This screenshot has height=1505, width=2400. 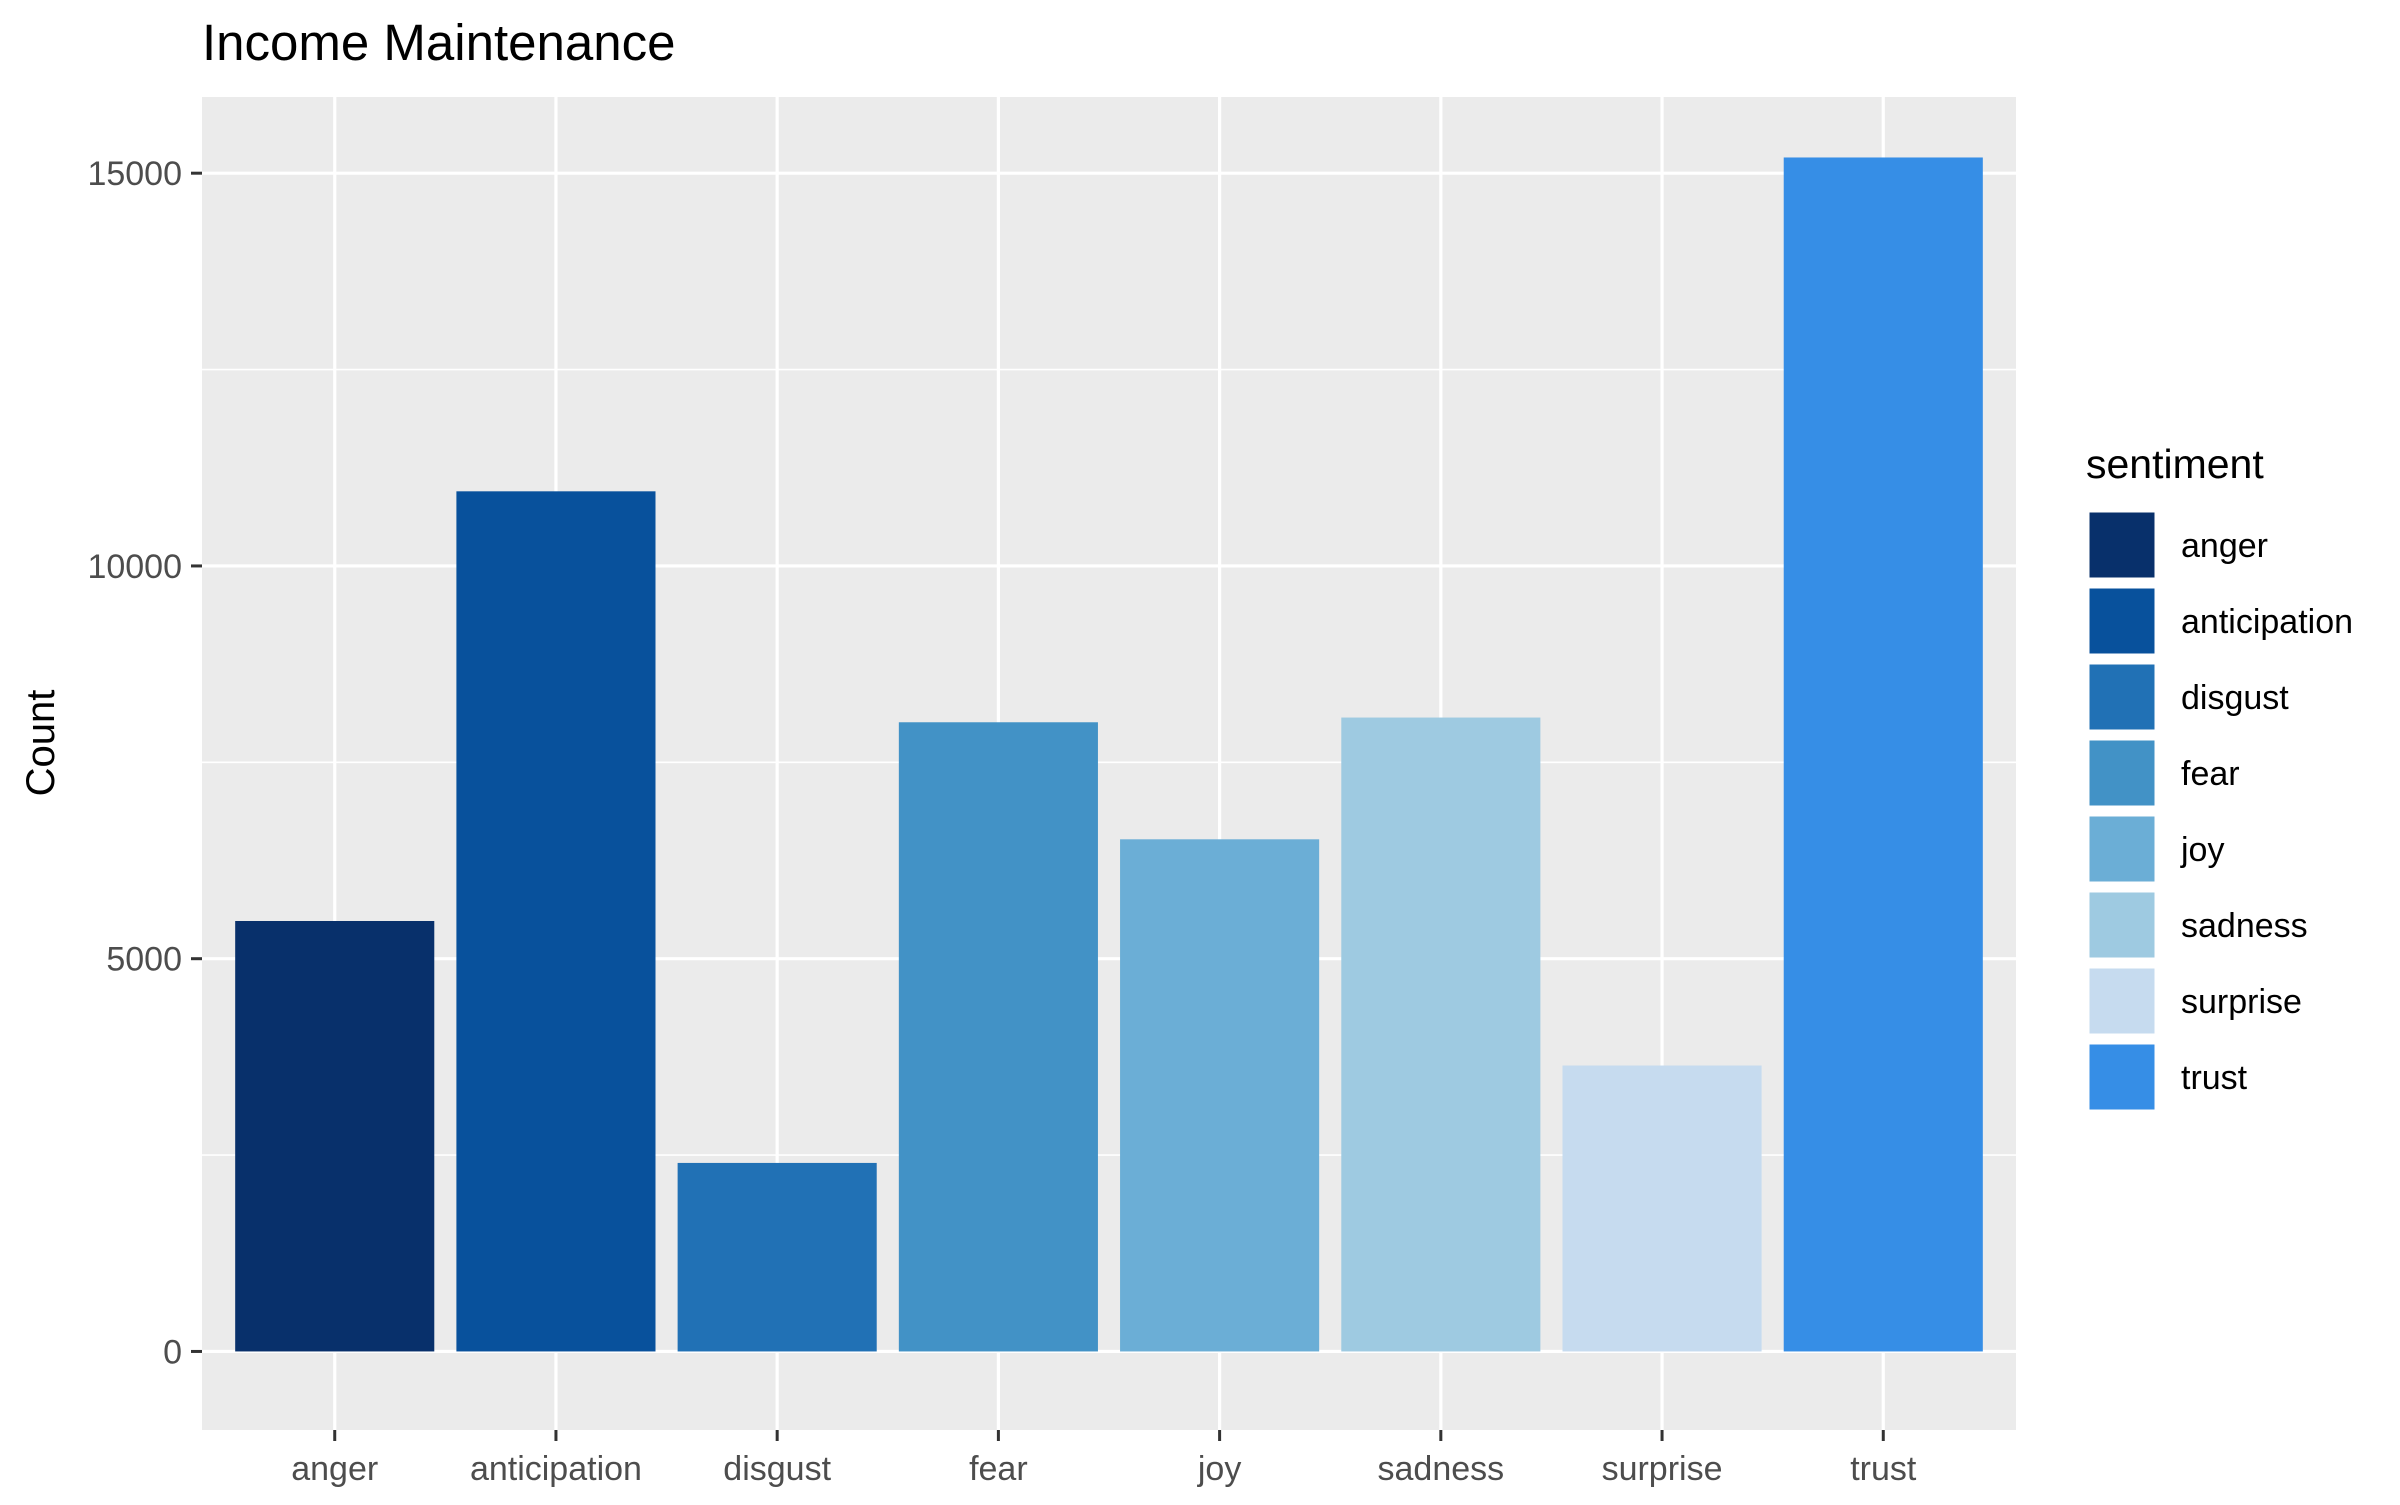 I want to click on x-tick-label-joy: joy, so click(x=1219, y=1469).